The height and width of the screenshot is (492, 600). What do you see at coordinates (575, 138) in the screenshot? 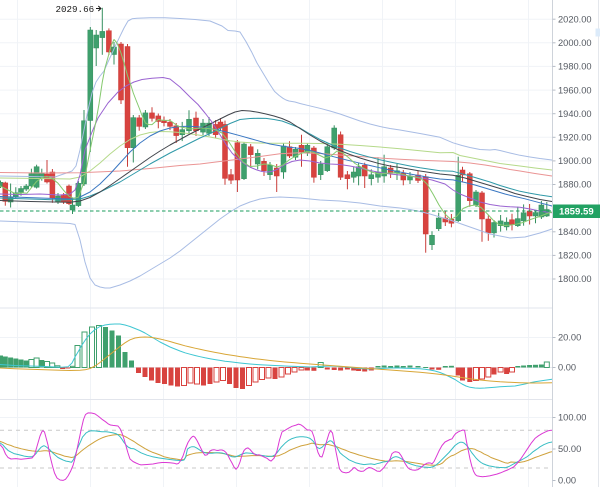
I see `svg-text: 1920.00` at bounding box center [575, 138].